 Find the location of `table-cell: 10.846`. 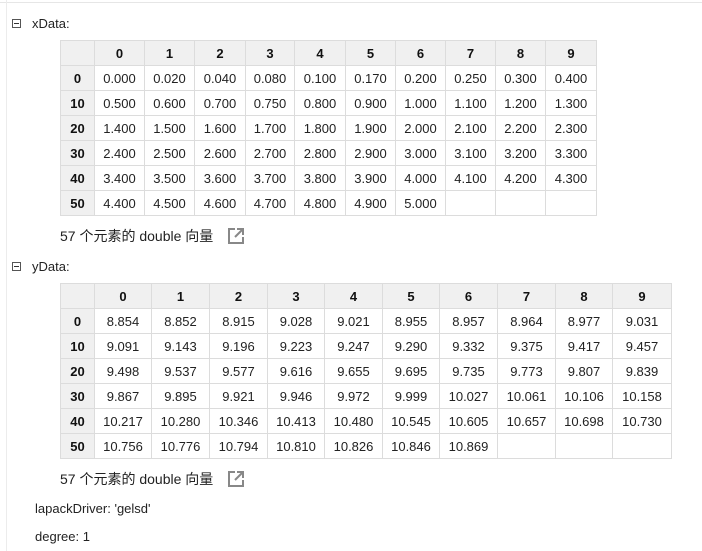

table-cell: 10.846 is located at coordinates (411, 446).